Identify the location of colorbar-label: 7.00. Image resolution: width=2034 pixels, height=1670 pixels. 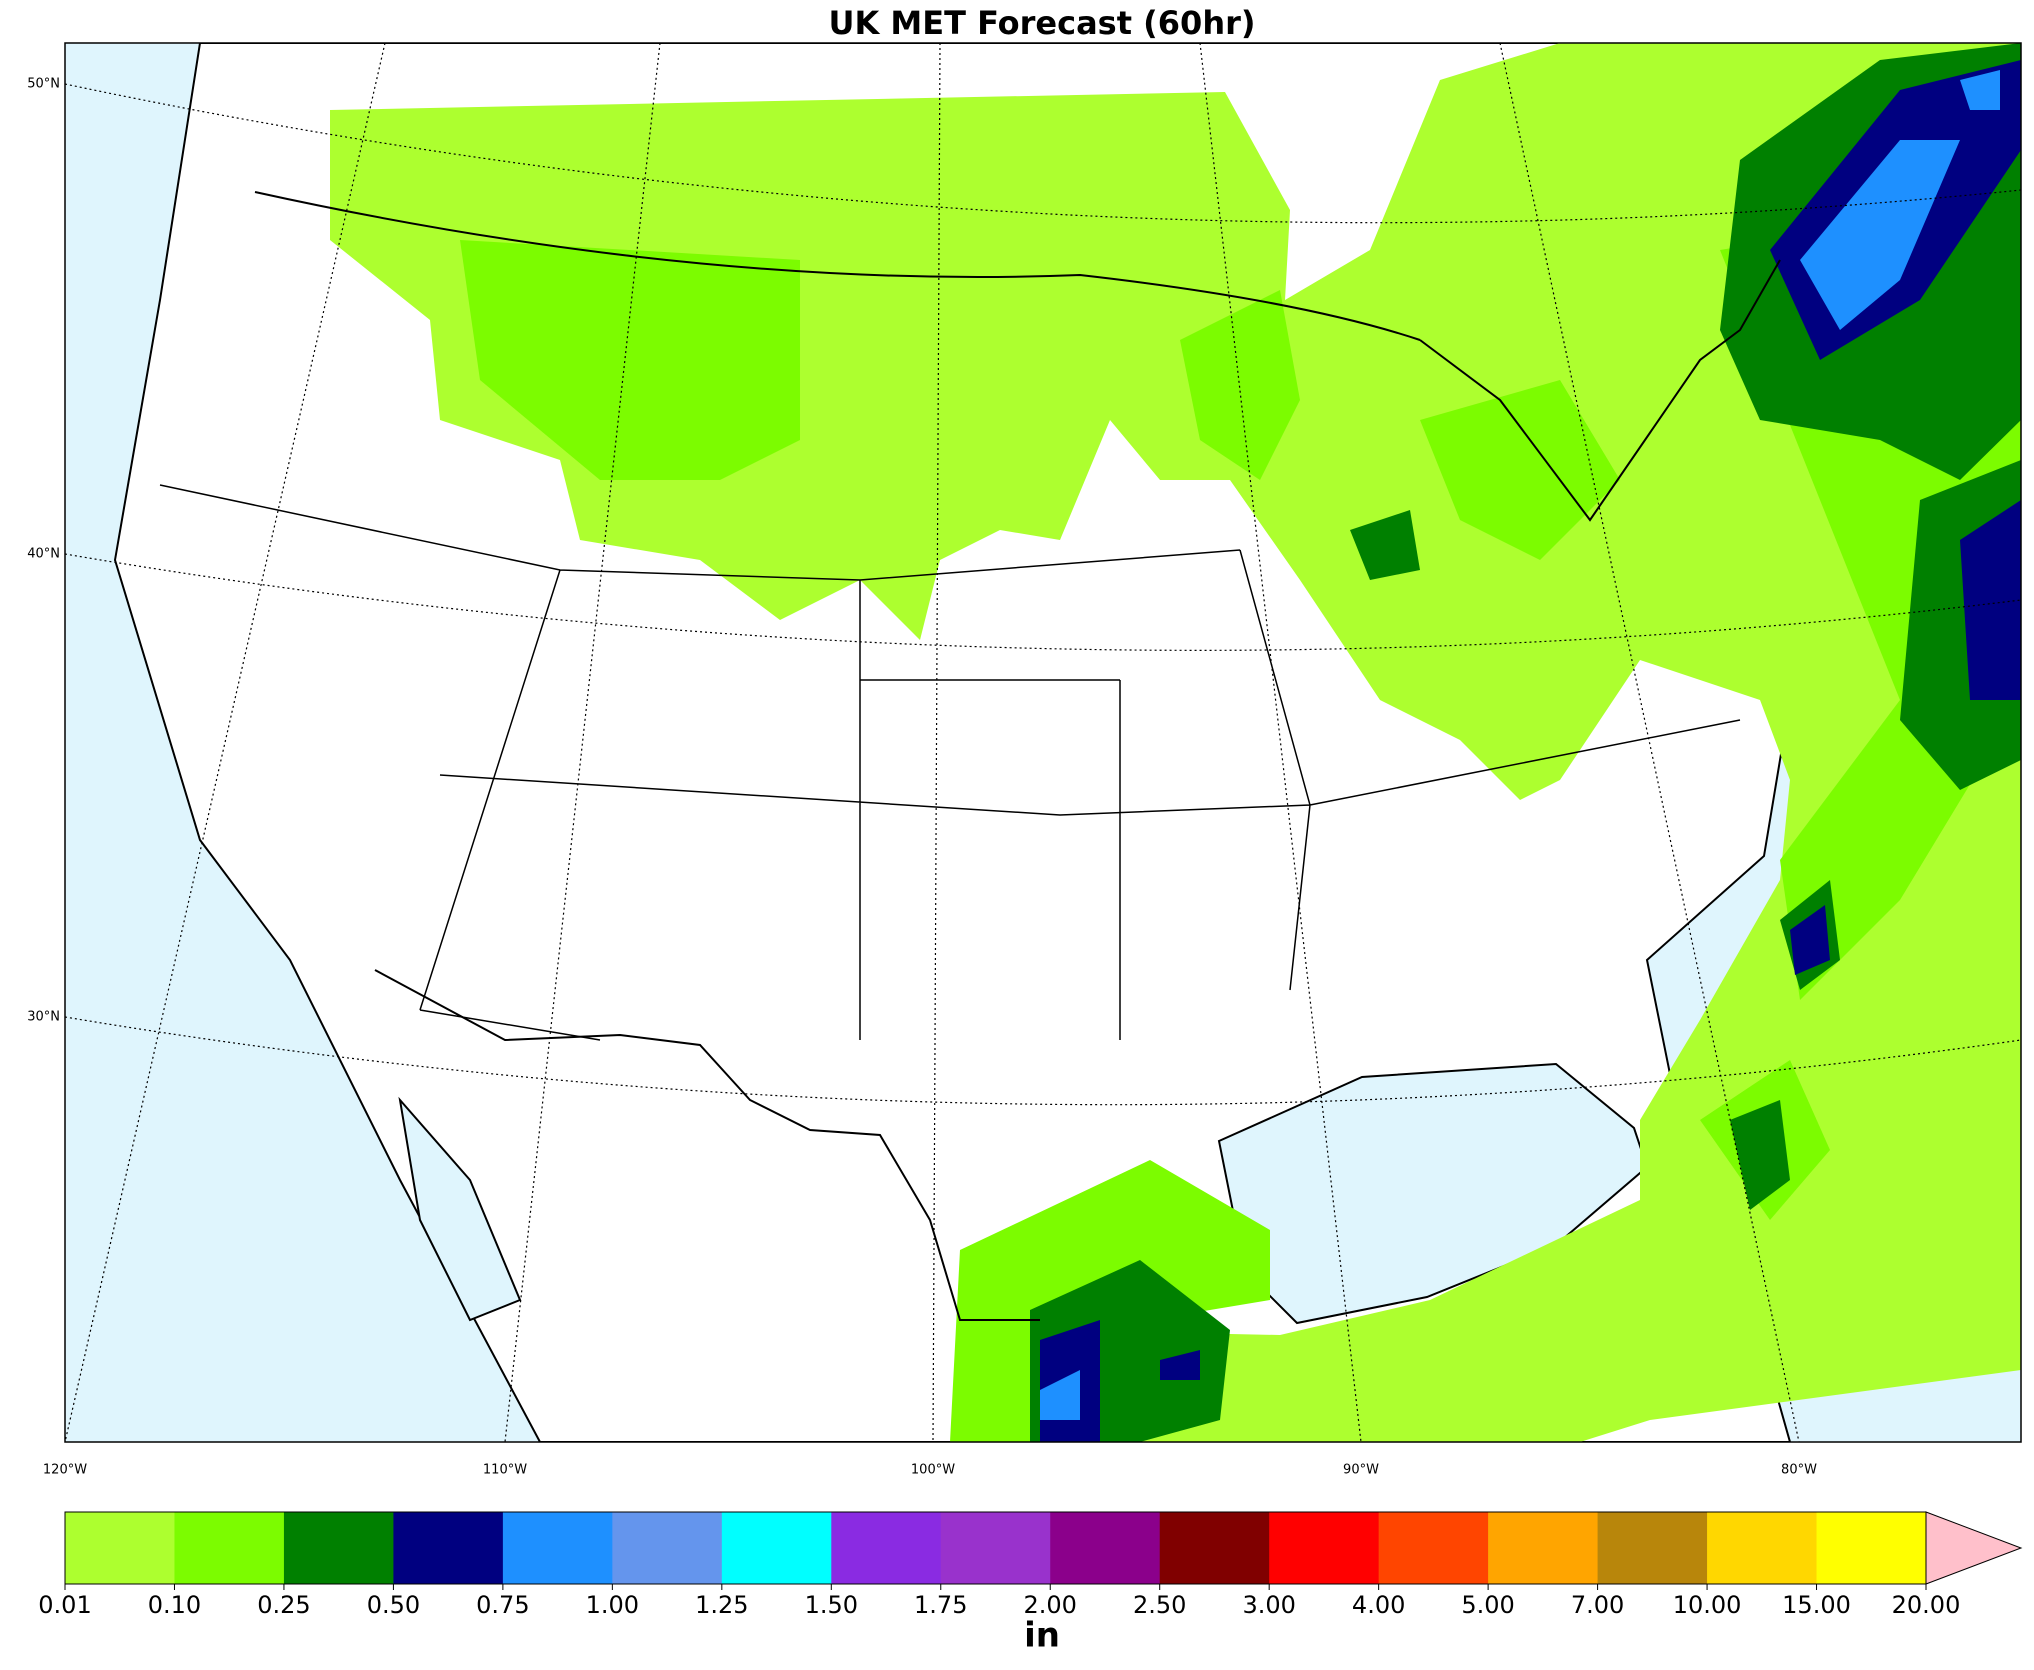
(1597, 1605).